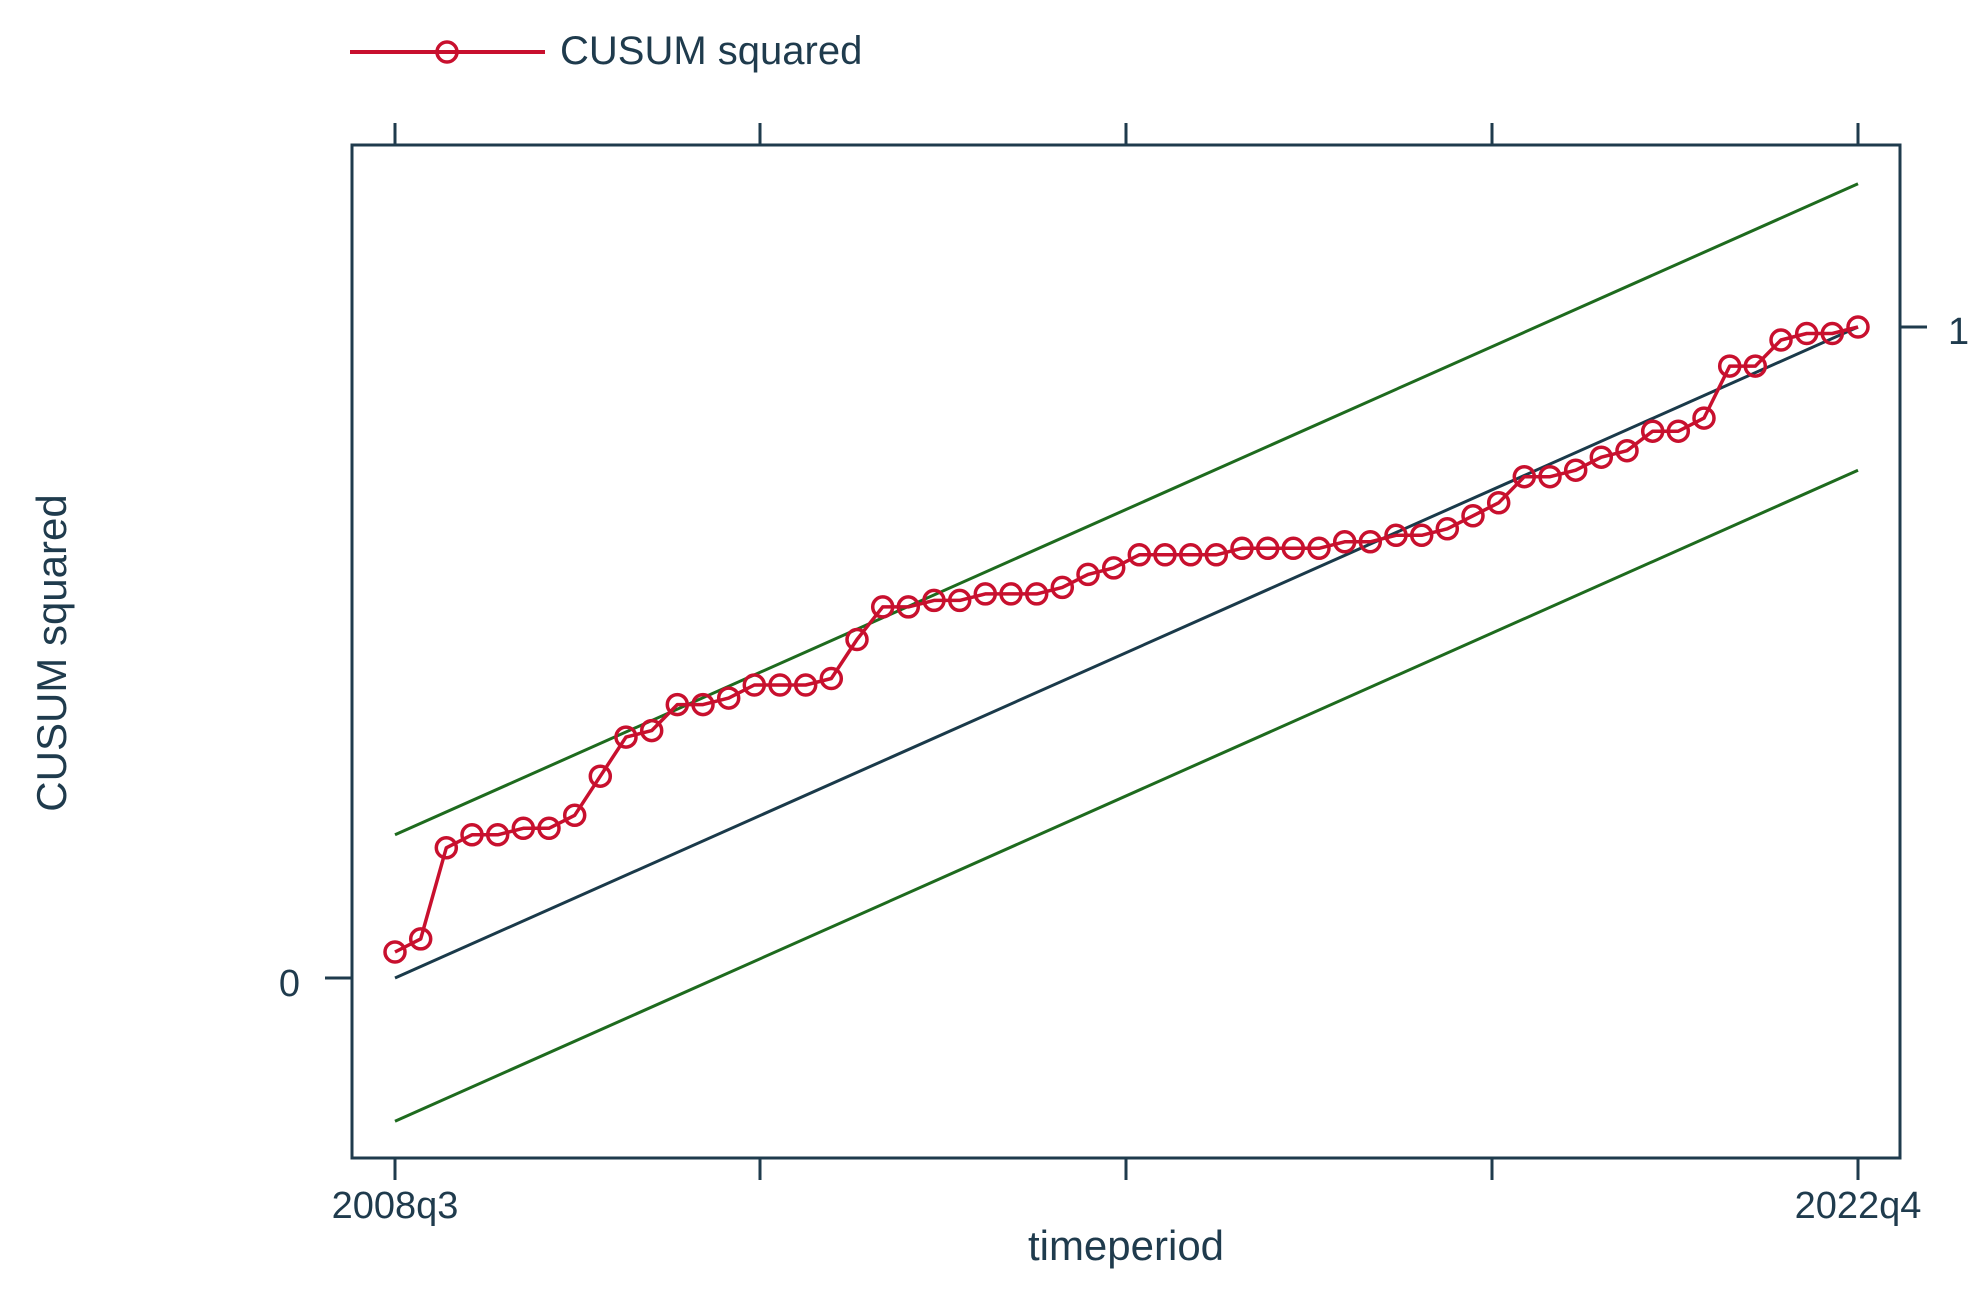  What do you see at coordinates (711, 51) in the screenshot?
I see `legend-label: CUSUM squared` at bounding box center [711, 51].